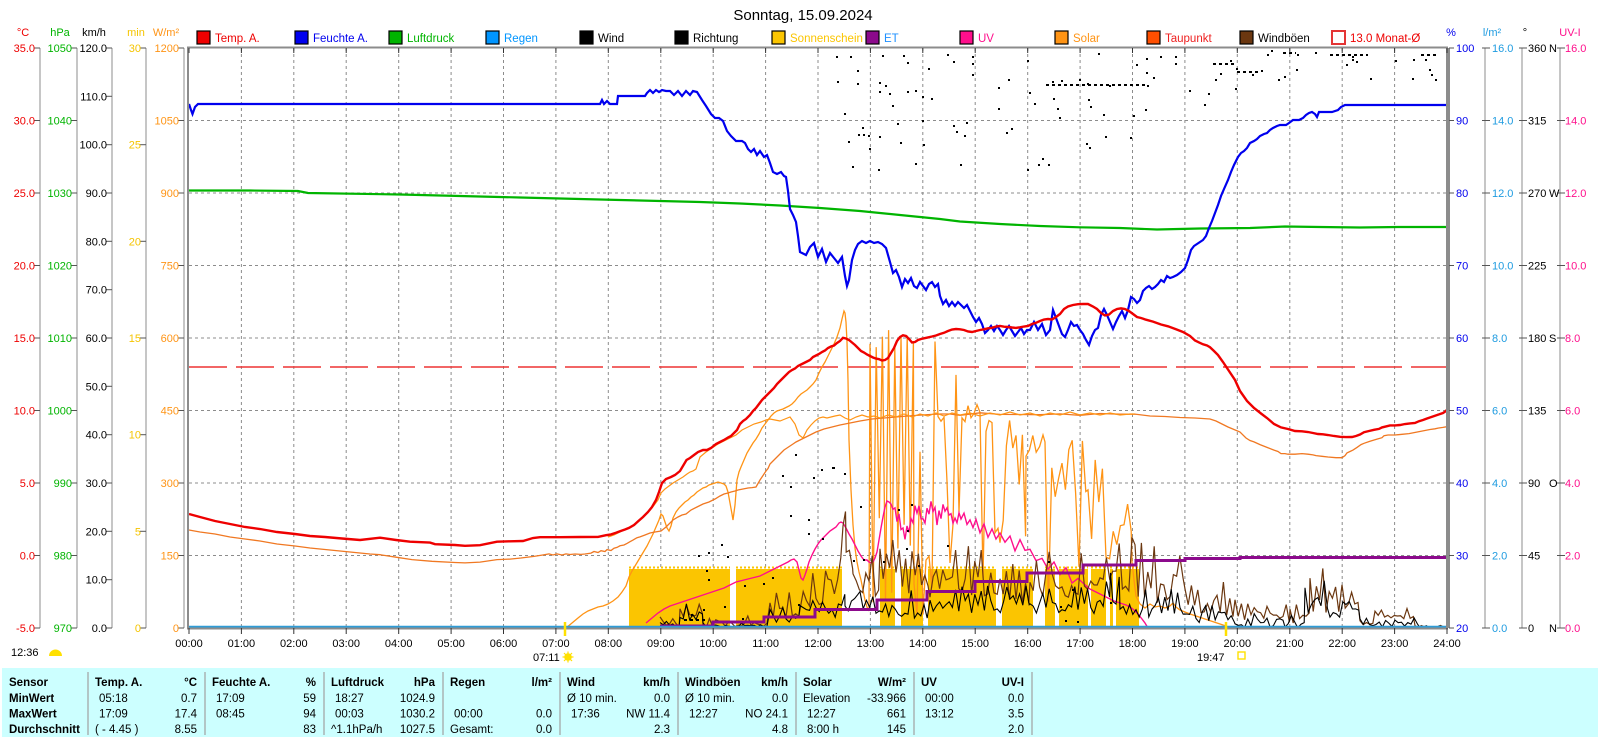 The width and height of the screenshot is (1600, 745). What do you see at coordinates (63, 629) in the screenshot?
I see `svg-text: 970` at bounding box center [63, 629].